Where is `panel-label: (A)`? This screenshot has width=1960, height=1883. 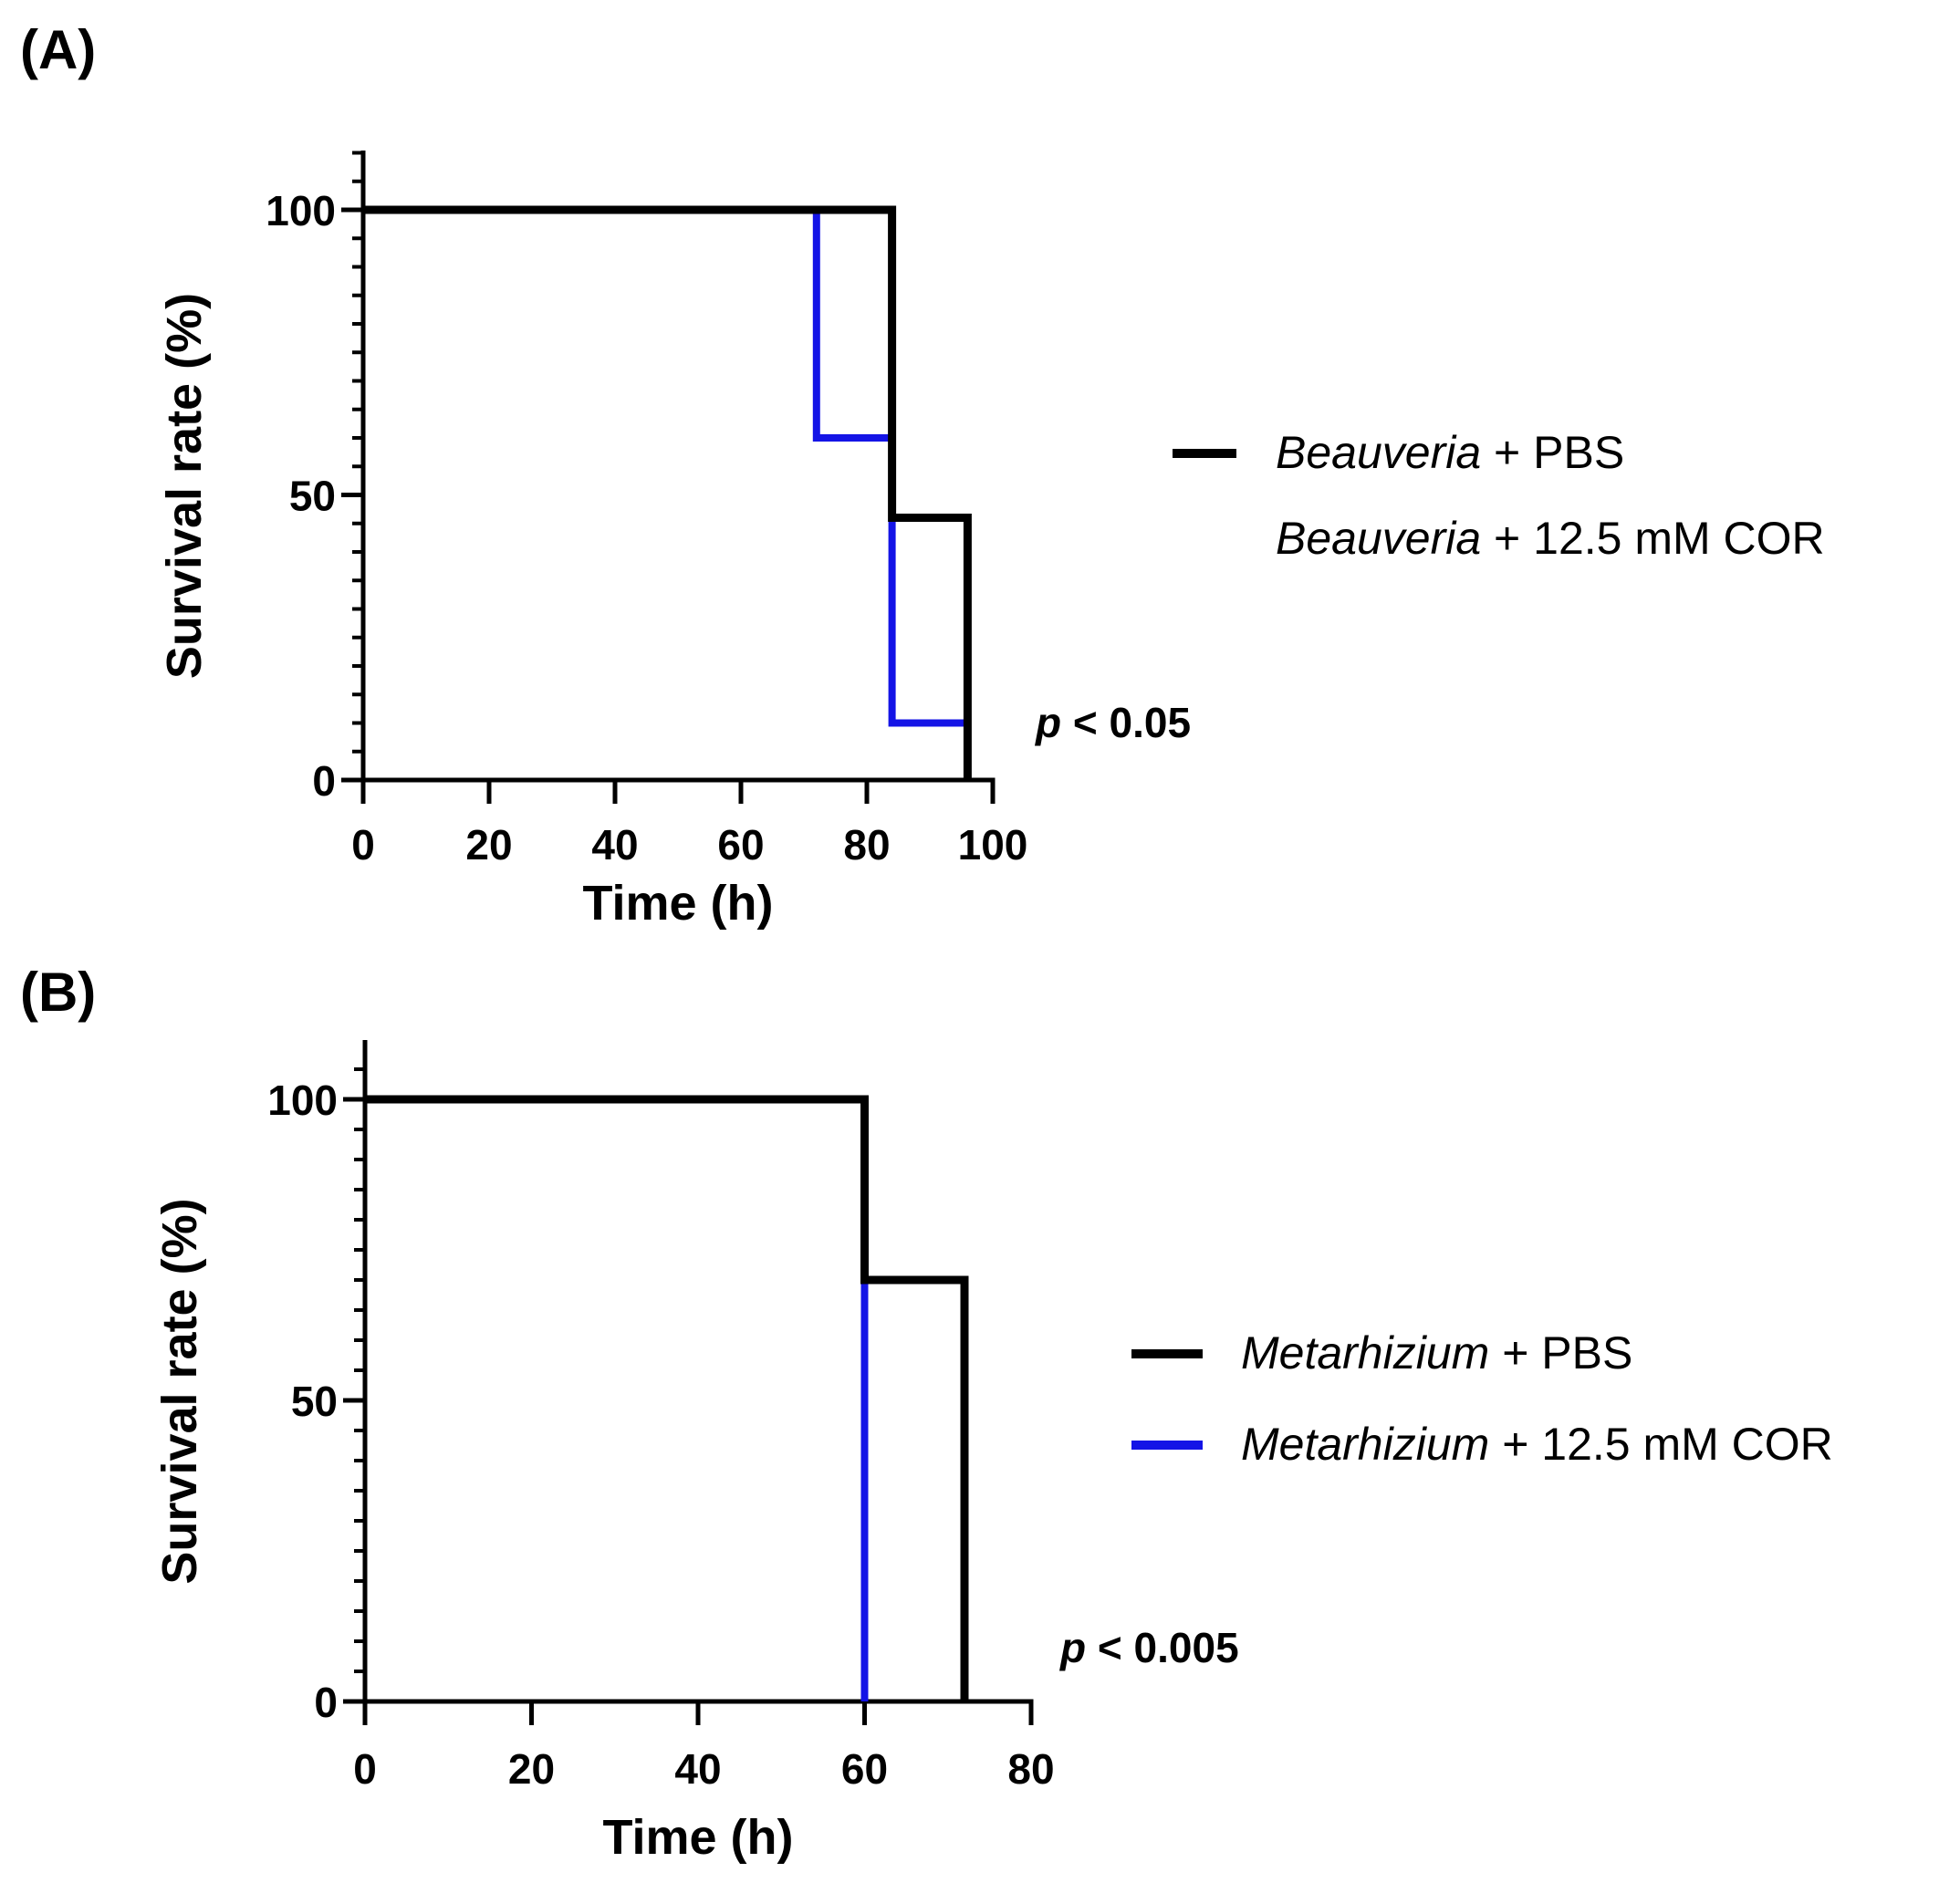 panel-label: (A) is located at coordinates (58, 49).